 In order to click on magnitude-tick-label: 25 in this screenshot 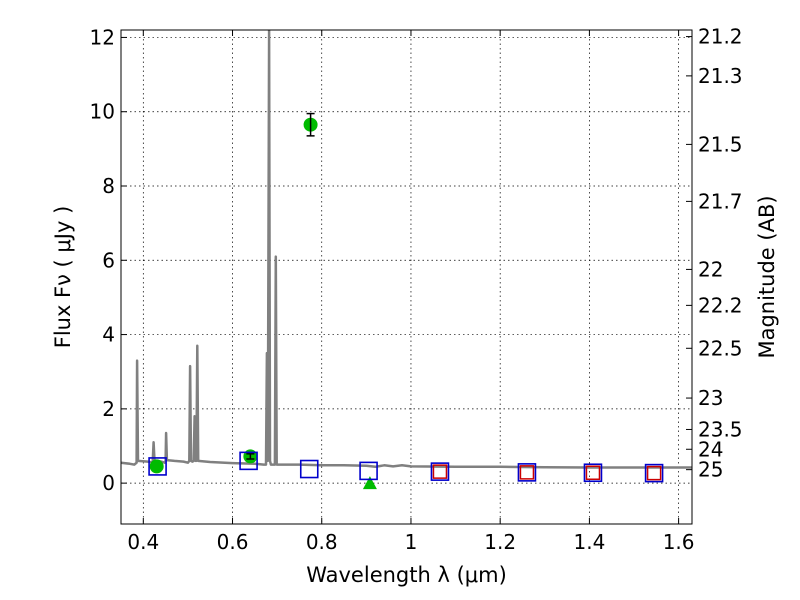, I will do `click(710, 470)`.